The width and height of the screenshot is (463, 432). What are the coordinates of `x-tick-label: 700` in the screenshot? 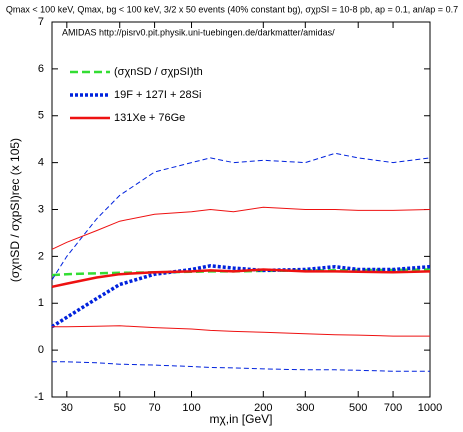 It's located at (393, 408).